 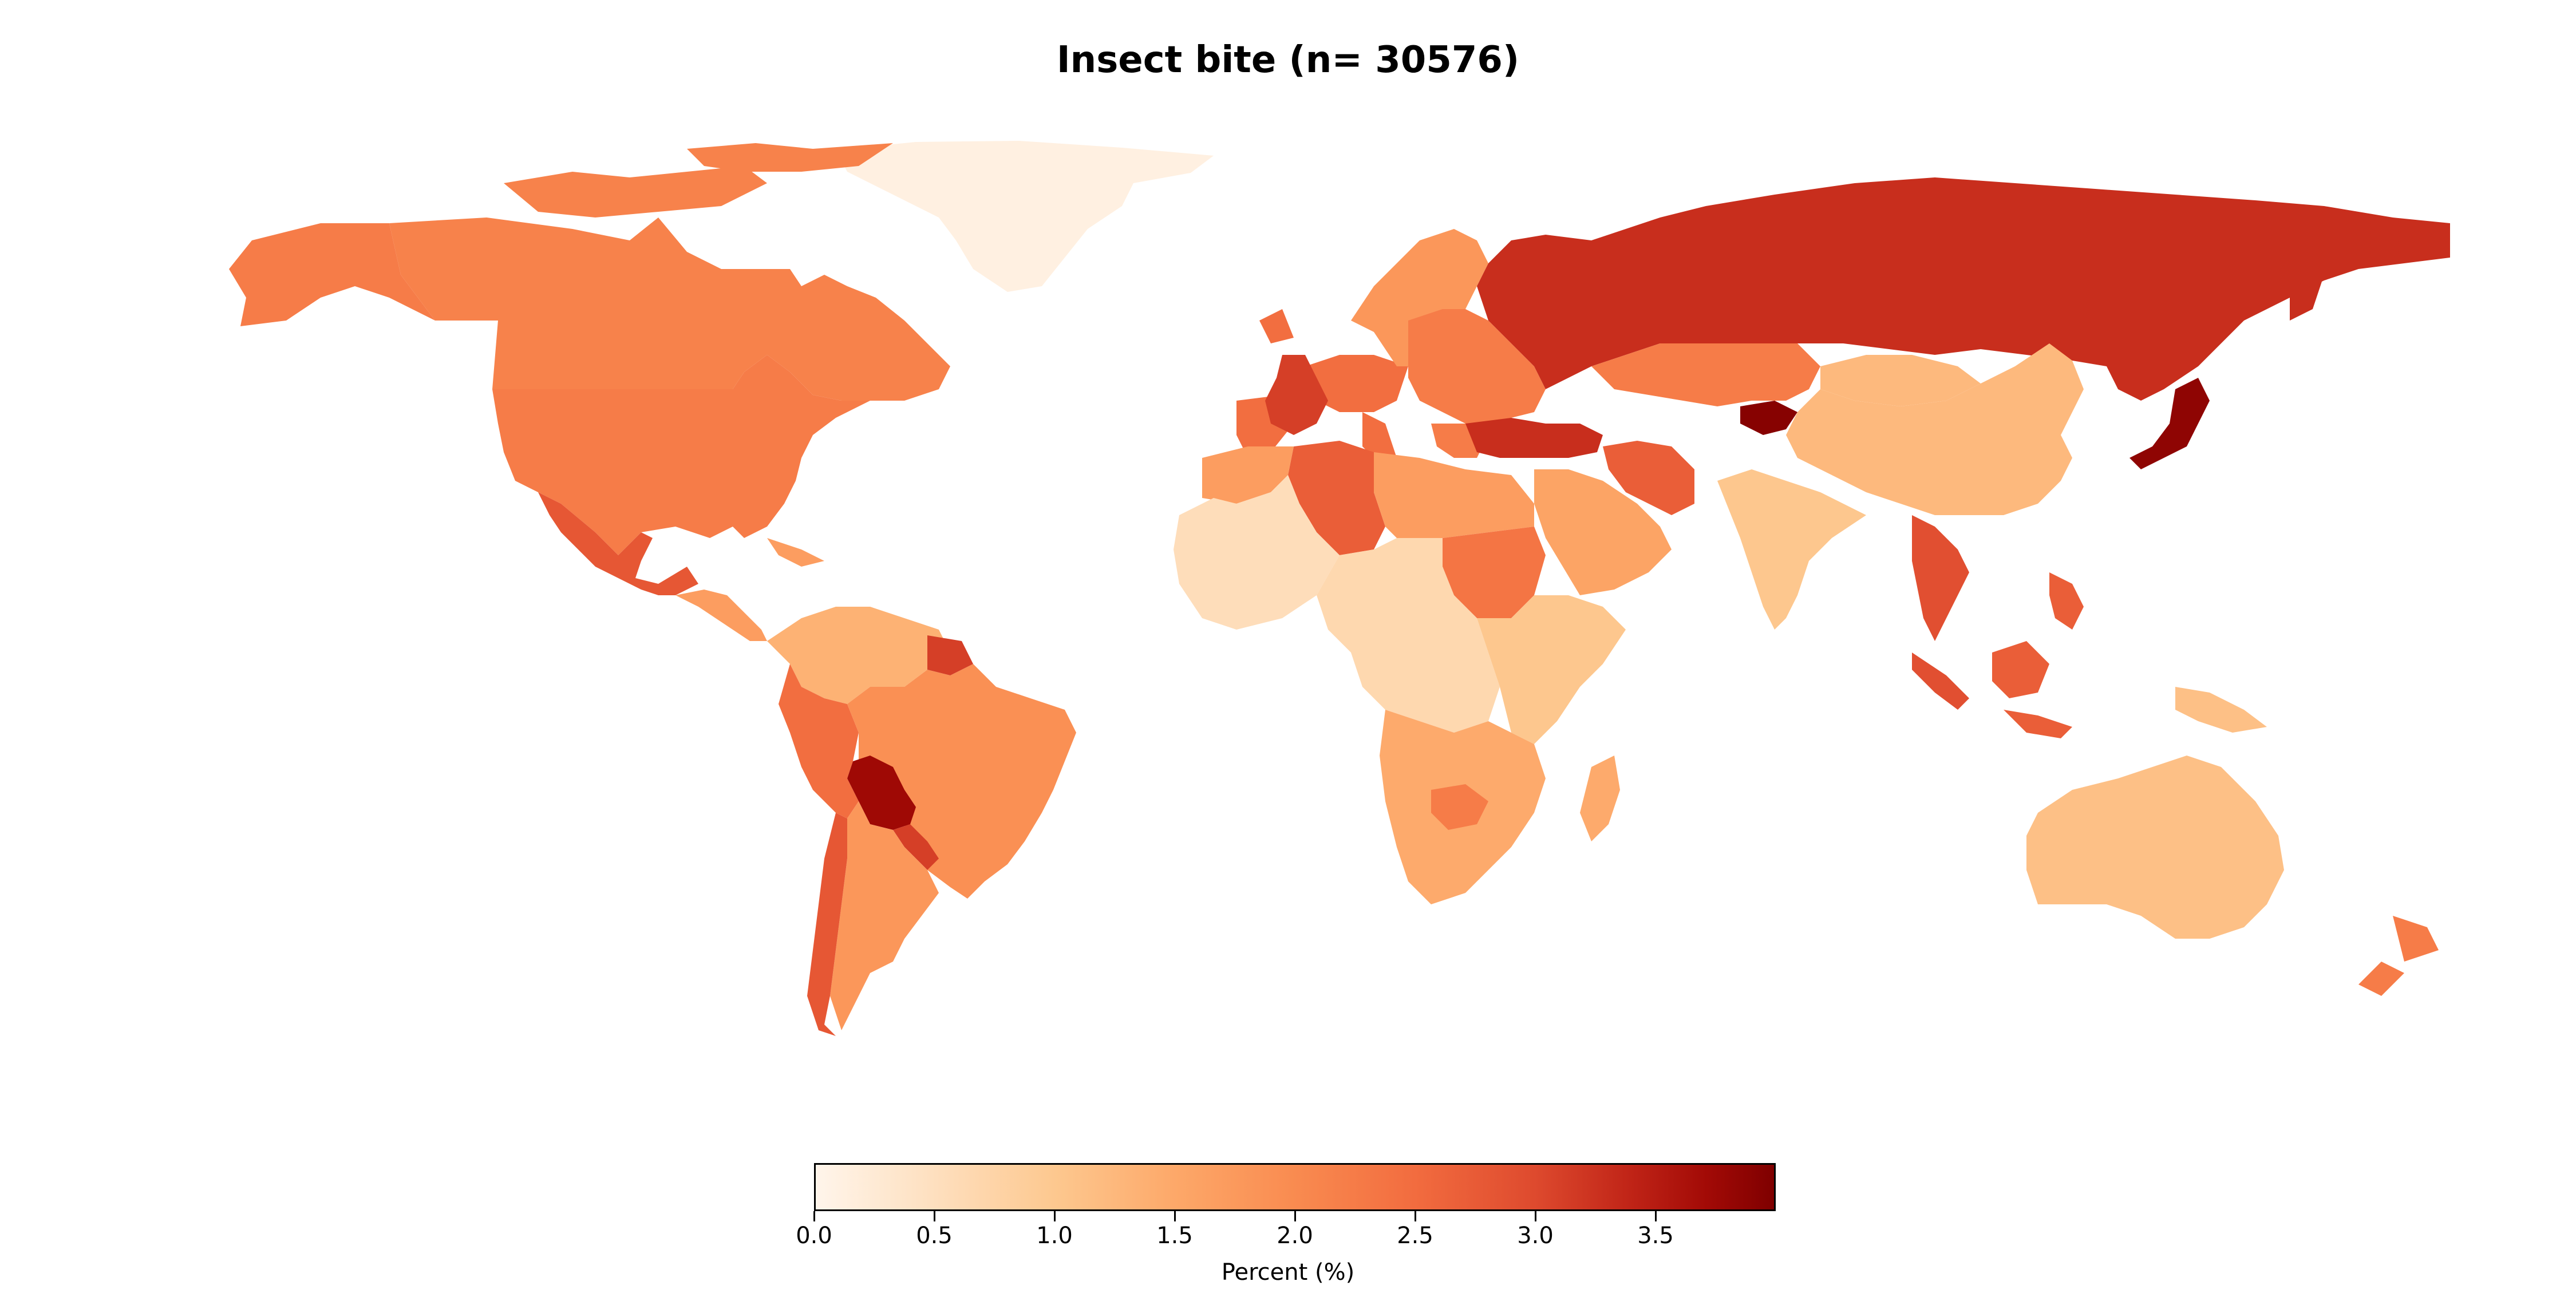 I want to click on colorbar-tick-label: 0.0, so click(x=814, y=1236).